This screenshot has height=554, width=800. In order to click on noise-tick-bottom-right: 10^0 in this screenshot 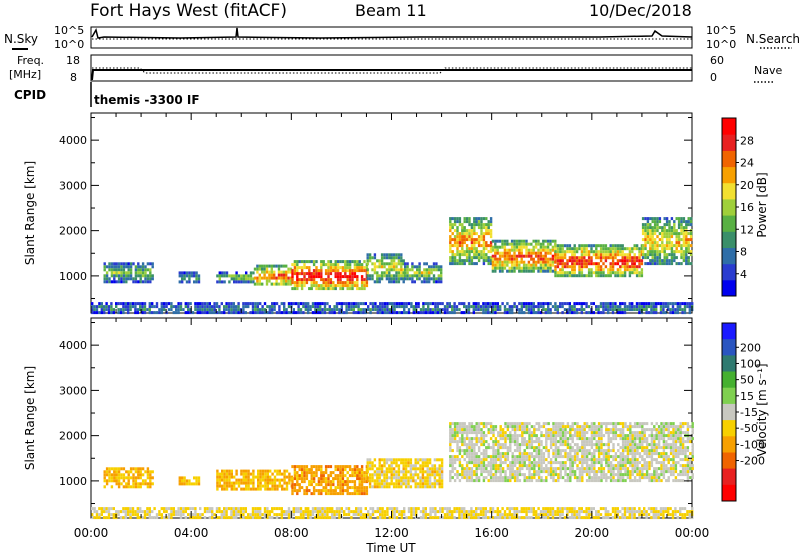, I will do `click(721, 44)`.